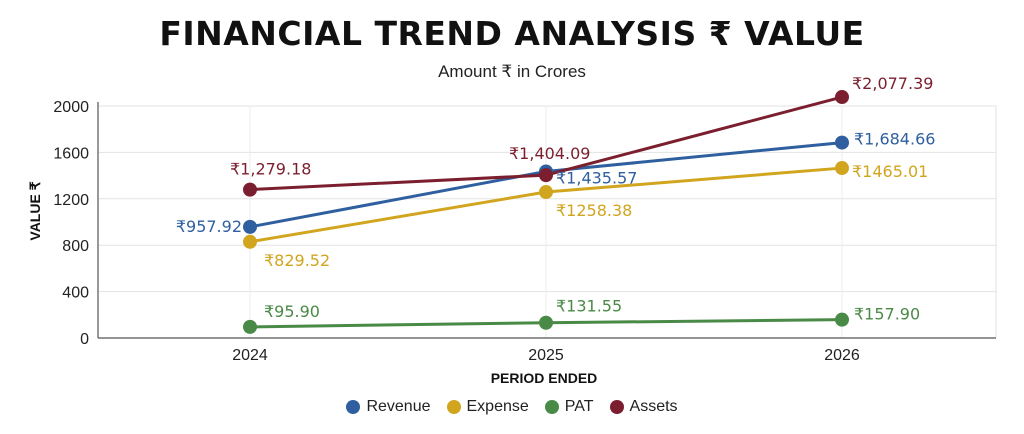  Describe the element at coordinates (842, 355) in the screenshot. I see `x-tick-label: 2026` at that location.